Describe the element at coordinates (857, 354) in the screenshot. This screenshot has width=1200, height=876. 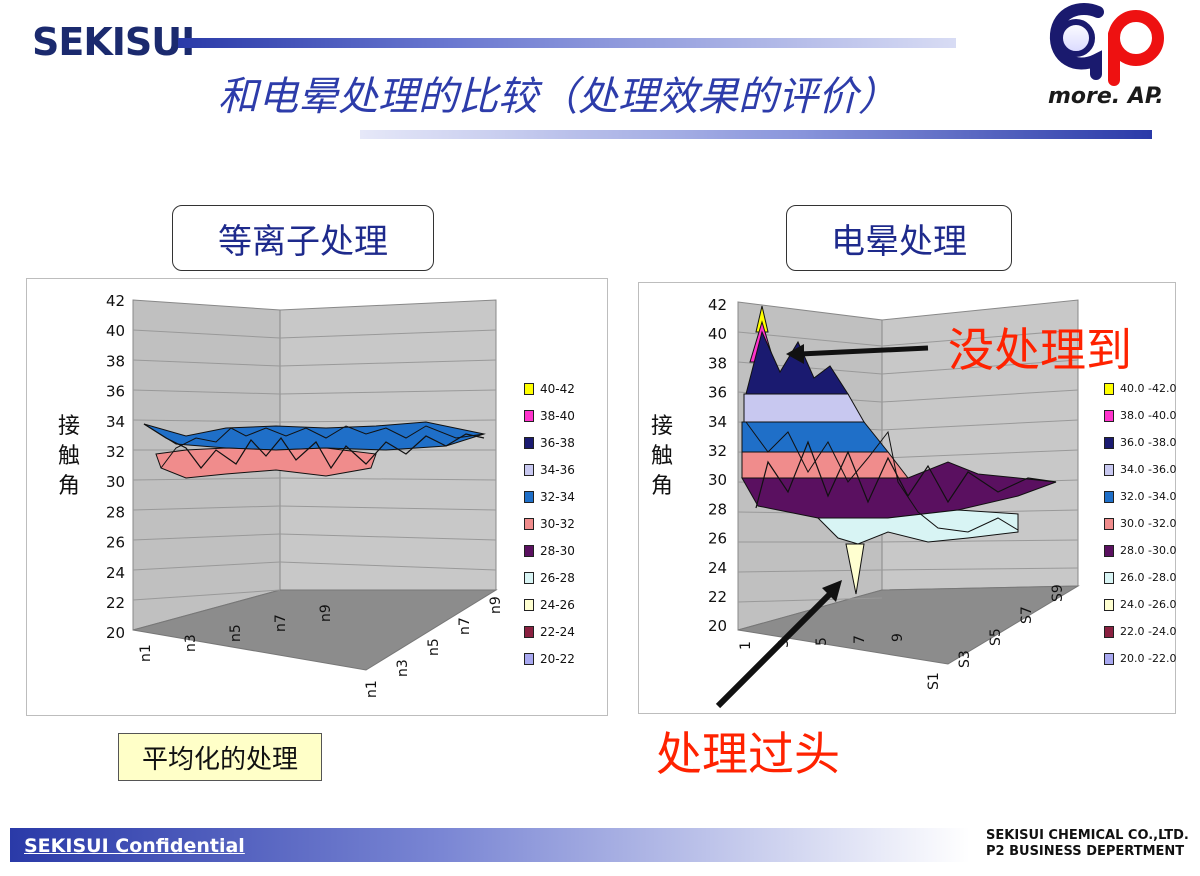
I see `arrow-untreated-icon` at that location.